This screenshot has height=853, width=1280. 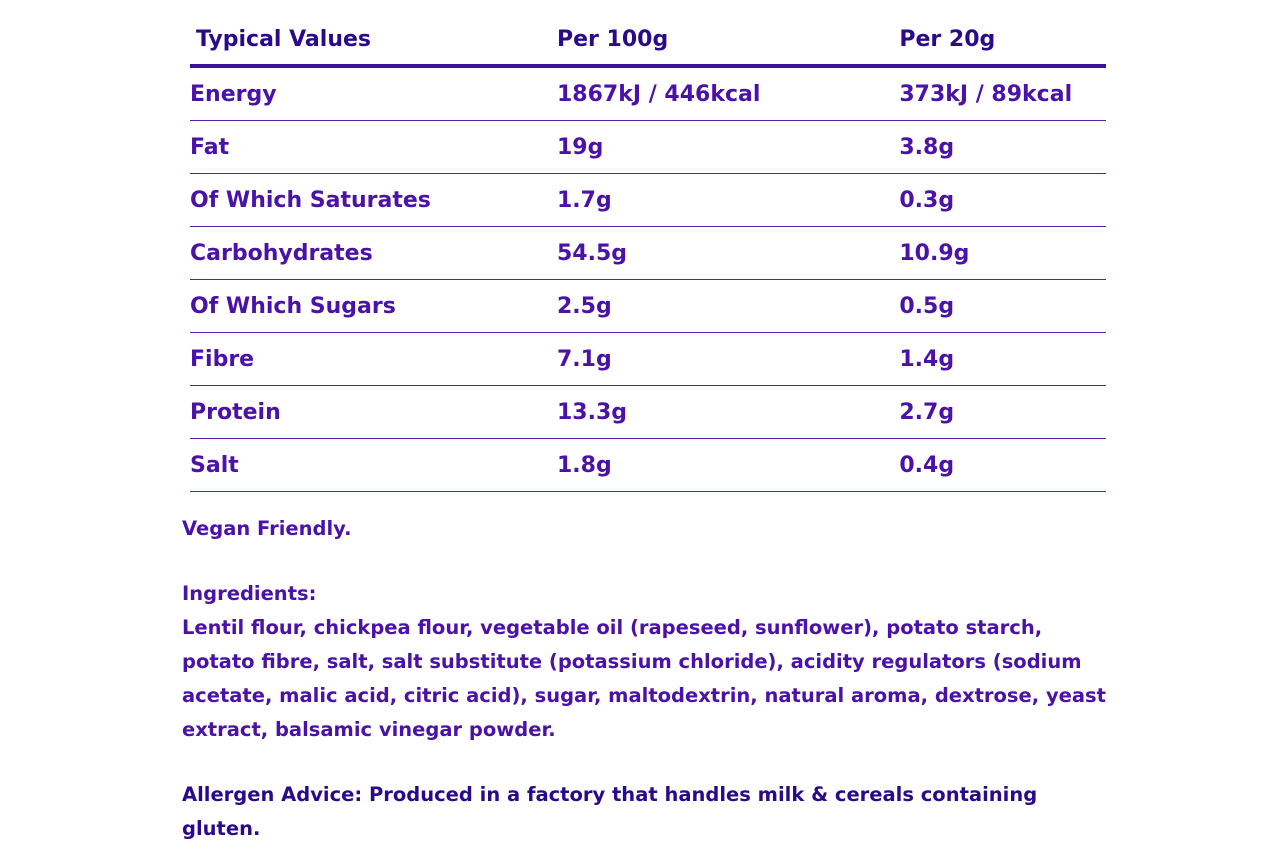 What do you see at coordinates (728, 253) in the screenshot?
I see `value-per-100g: 54.5g` at bounding box center [728, 253].